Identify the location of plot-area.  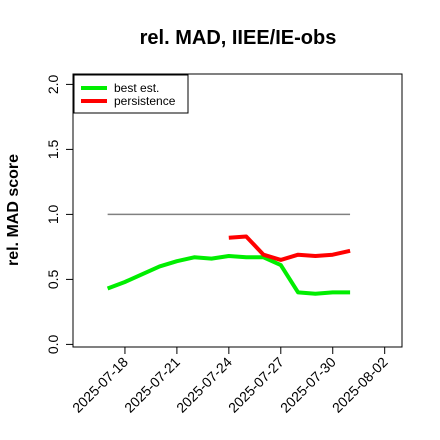
(228, 254).